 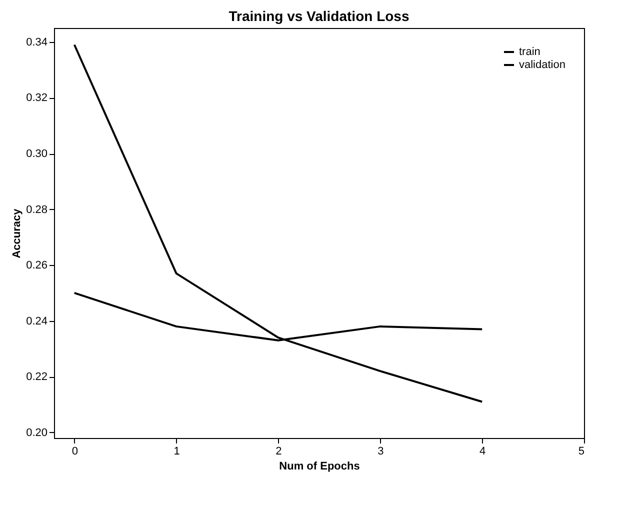 What do you see at coordinates (37, 266) in the screenshot?
I see `y-tick-label: 0.26` at bounding box center [37, 266].